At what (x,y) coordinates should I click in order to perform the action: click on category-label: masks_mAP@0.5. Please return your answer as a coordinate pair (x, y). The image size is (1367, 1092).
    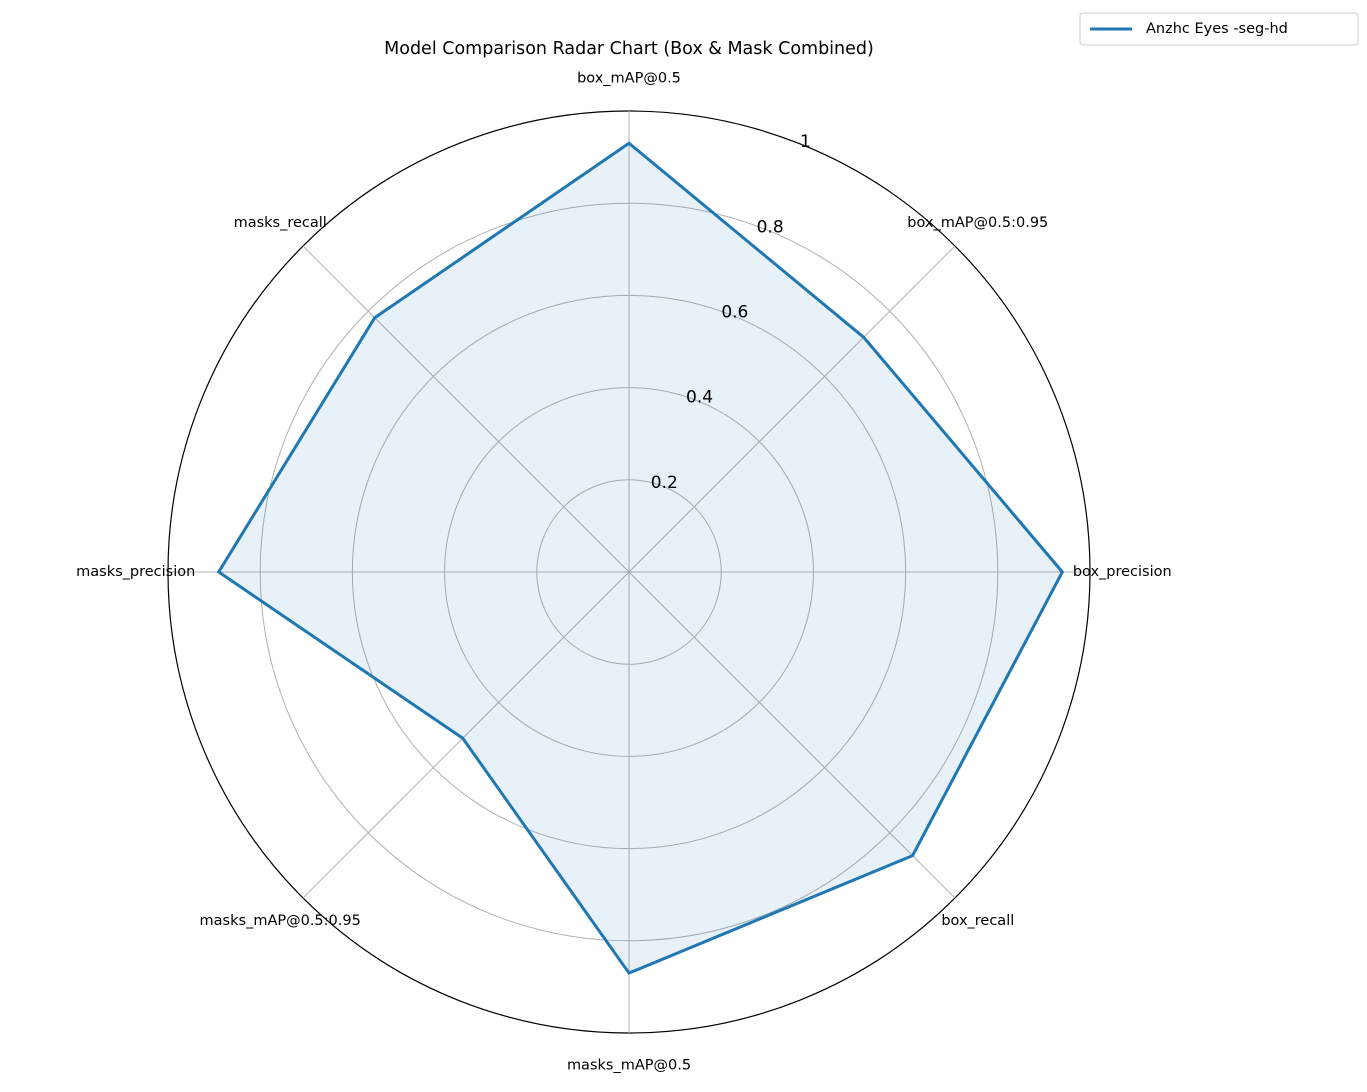
    Looking at the image, I should click on (629, 1065).